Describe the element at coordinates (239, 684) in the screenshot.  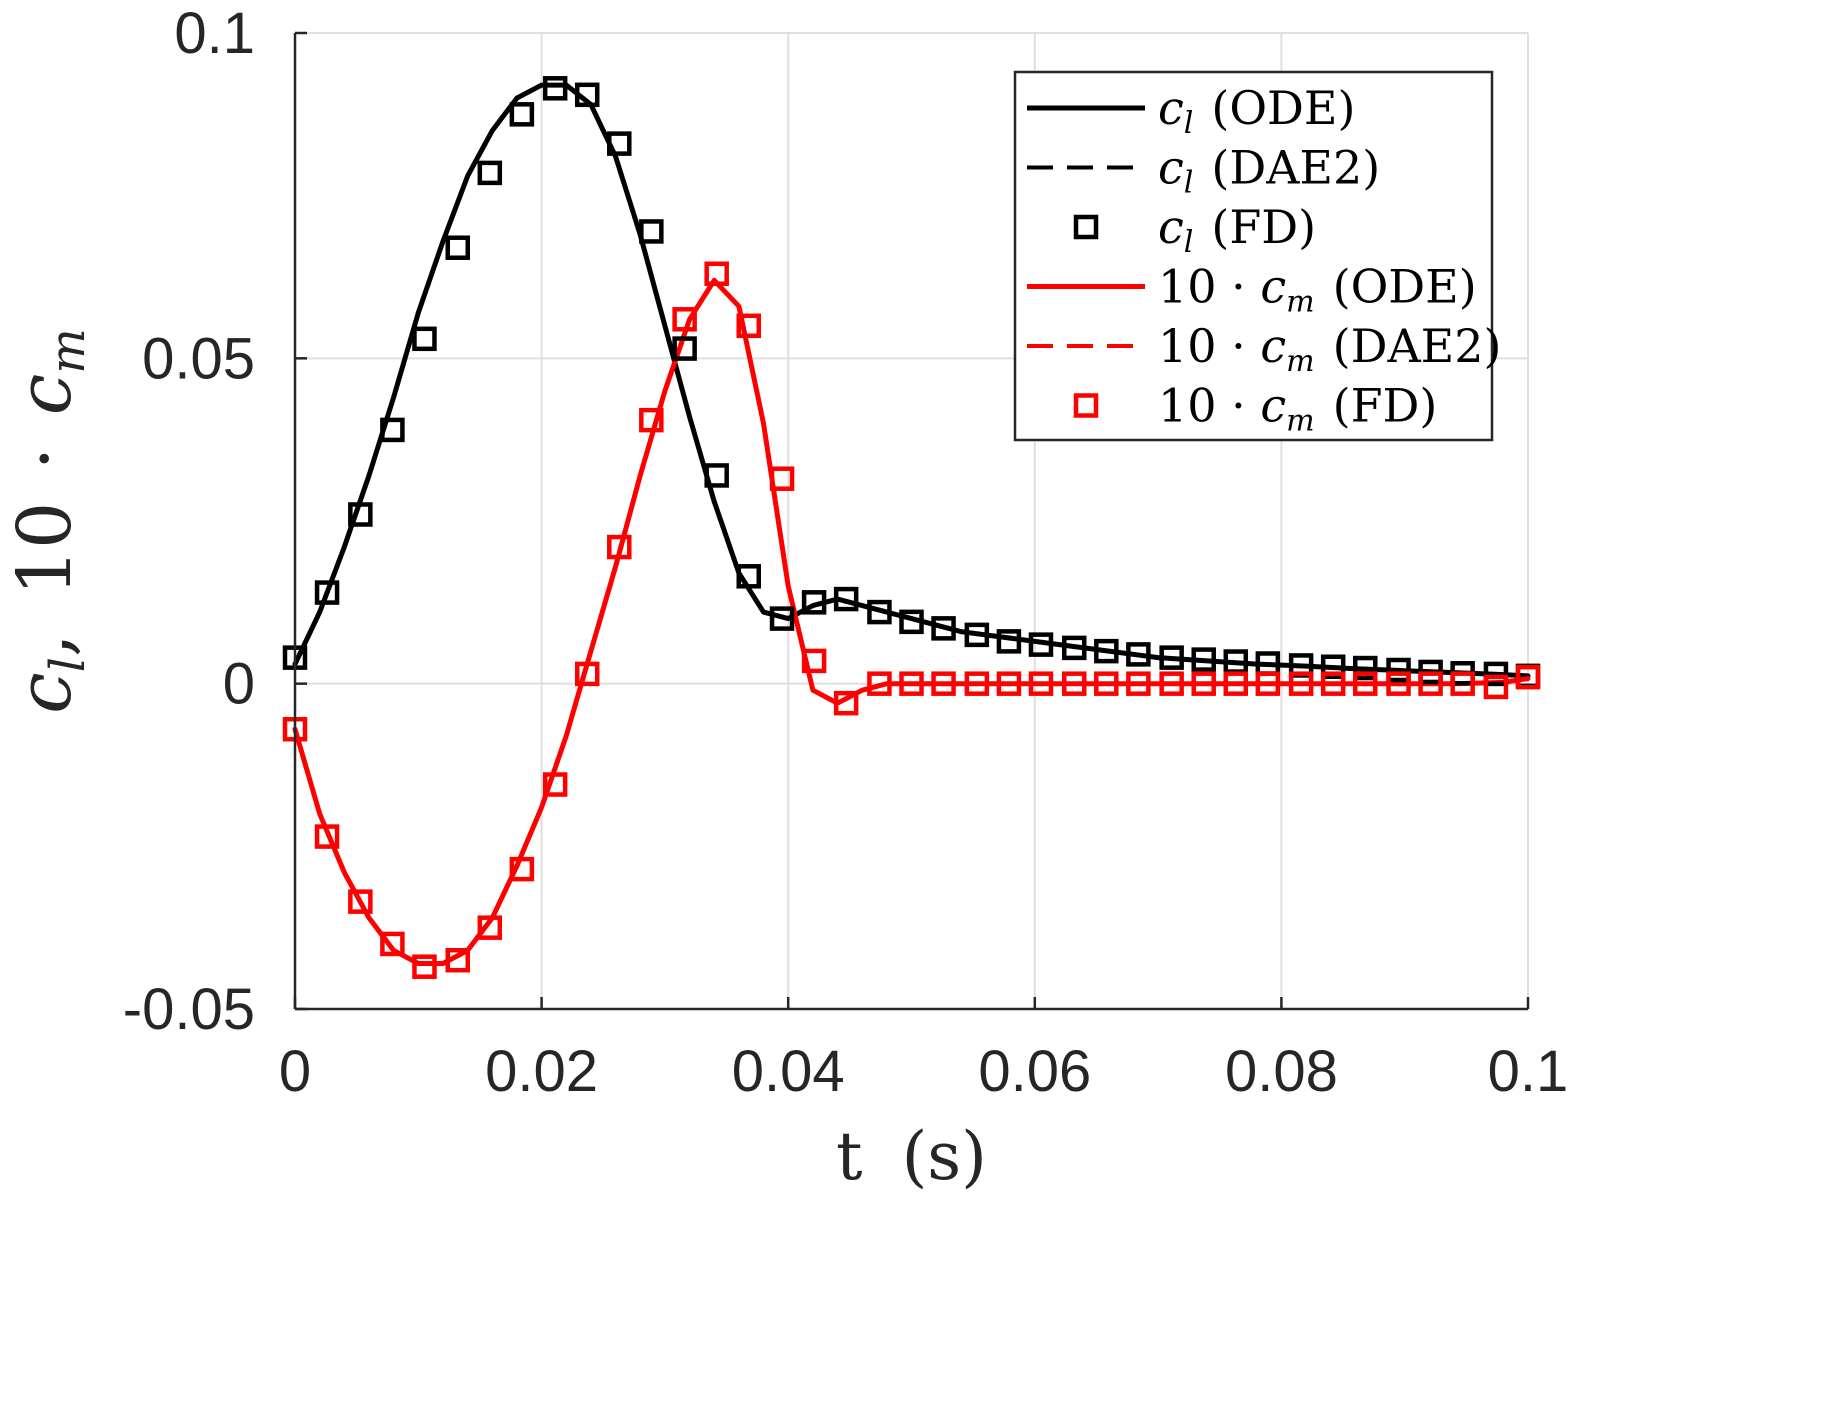
I see `y-tick-label-1: 0` at that location.